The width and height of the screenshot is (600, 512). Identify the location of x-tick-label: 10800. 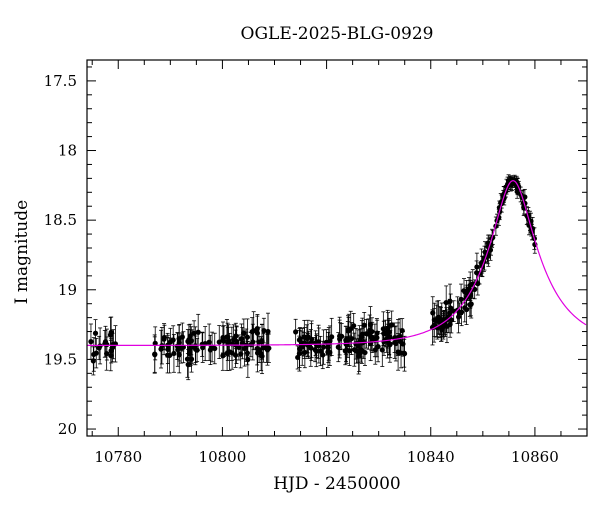
(223, 457).